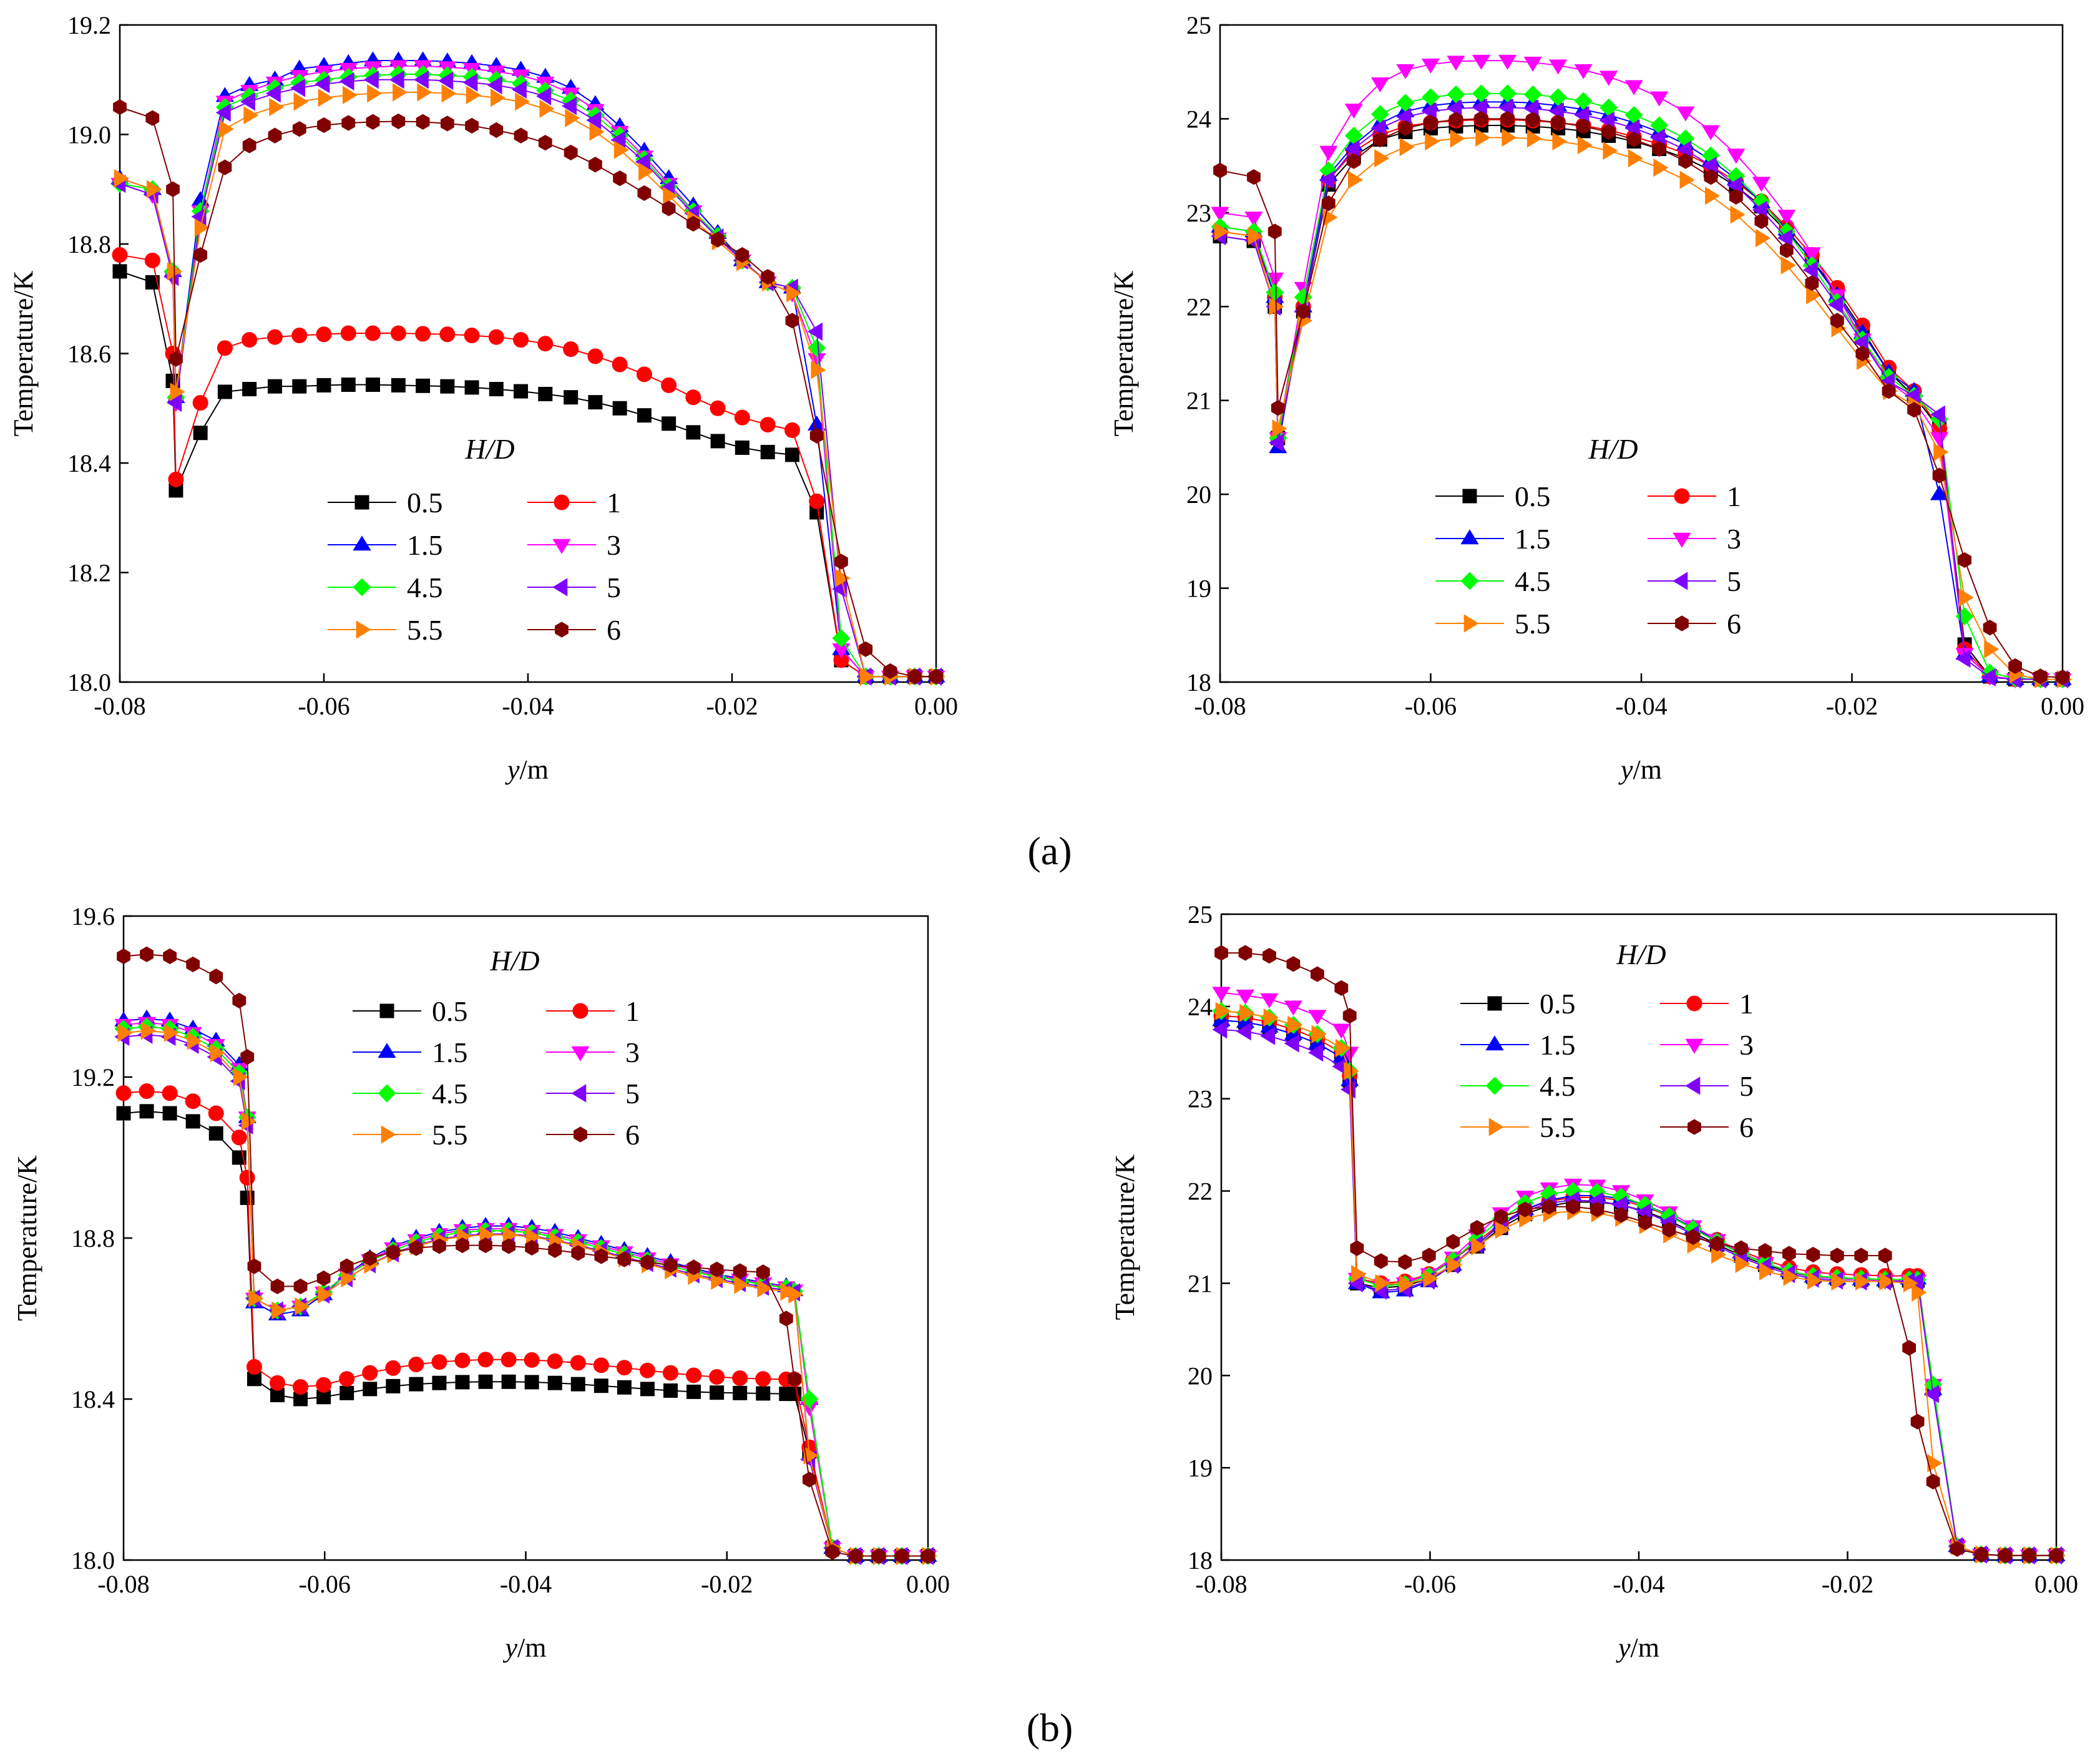 Image resolution: width=2100 pixels, height=1756 pixels. Describe the element at coordinates (1518, 1127) in the screenshot. I see `legend-item: 5.5` at that location.